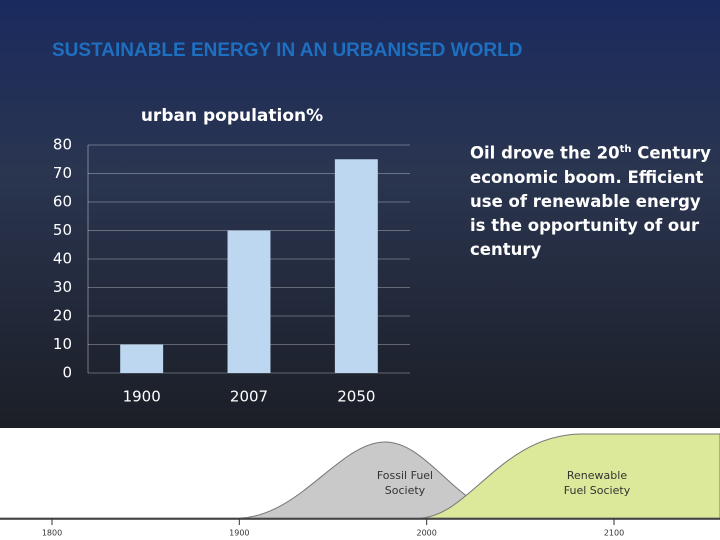 This screenshot has width=720, height=540. Describe the element at coordinates (597, 490) in the screenshot. I see `renewable-label-2: Fuel Society` at that location.